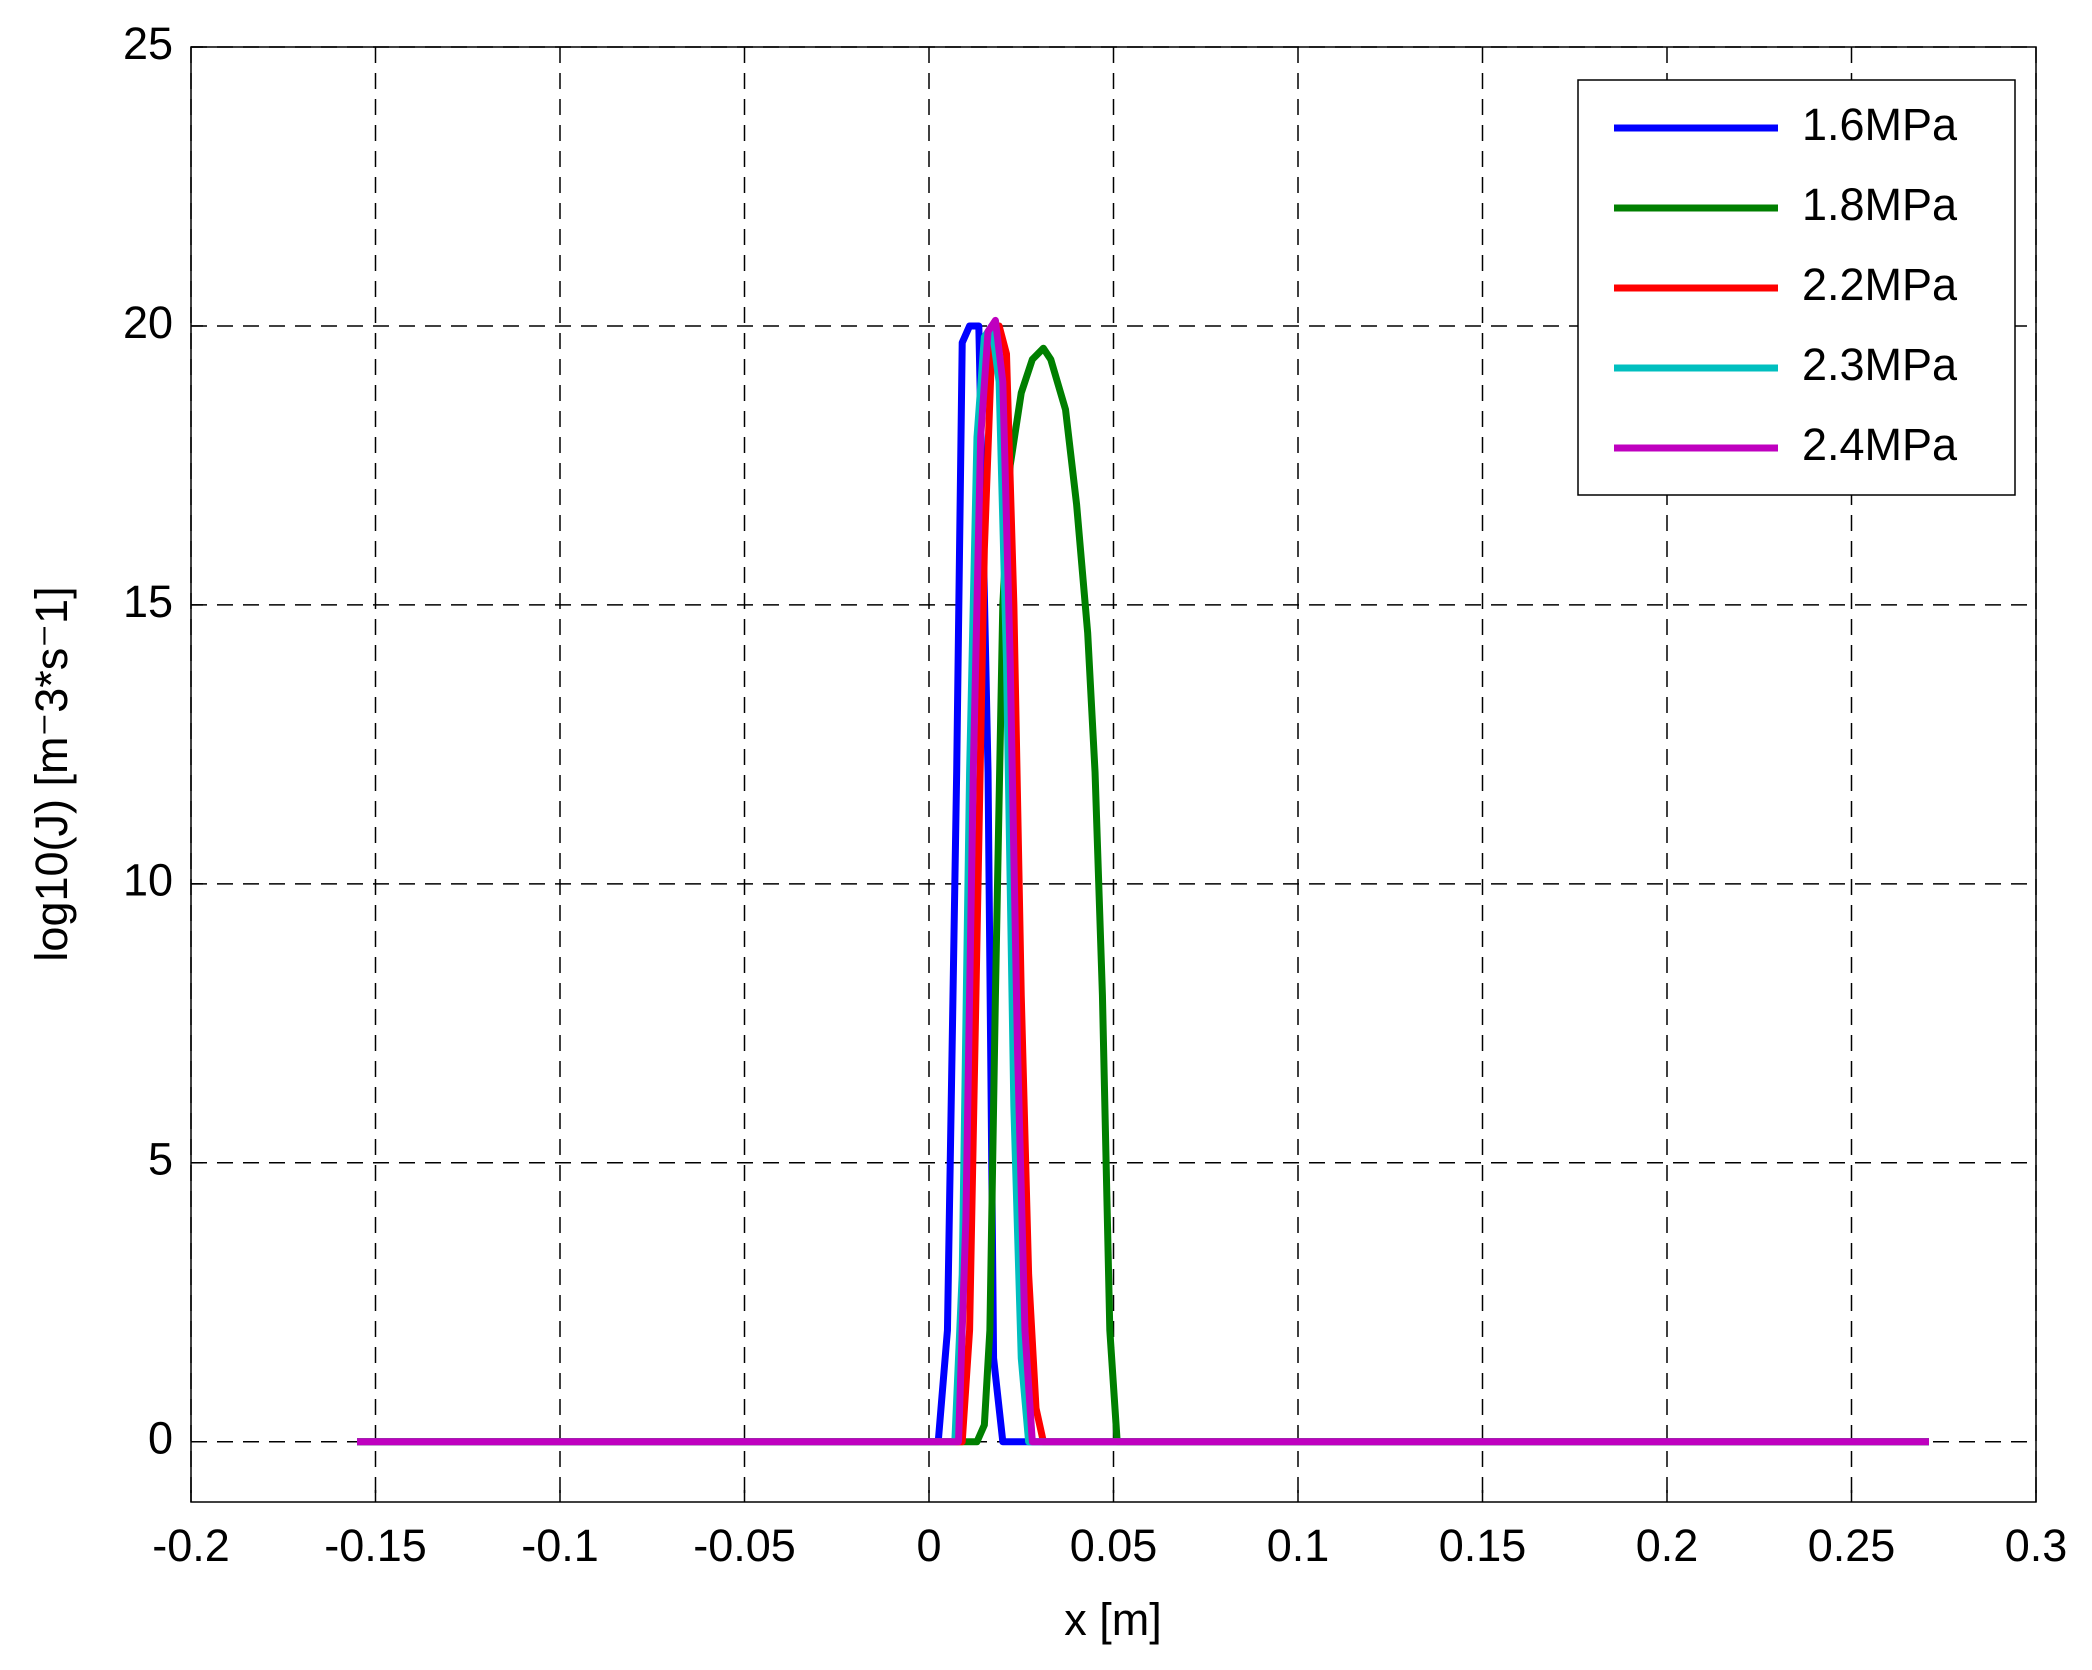  What do you see at coordinates (160, 1159) in the screenshot?
I see `y-tick-label: 5` at bounding box center [160, 1159].